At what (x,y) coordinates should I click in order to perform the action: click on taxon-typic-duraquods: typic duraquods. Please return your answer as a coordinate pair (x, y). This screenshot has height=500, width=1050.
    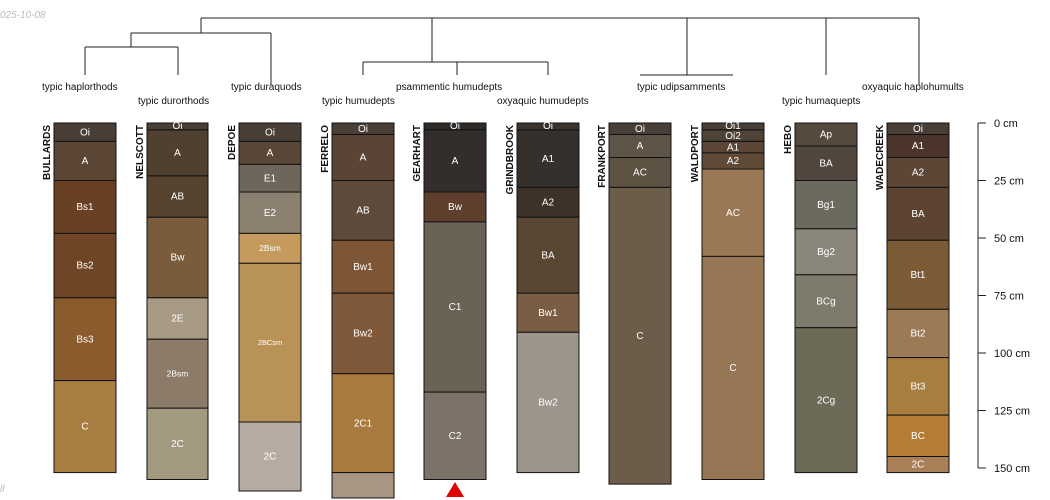
    Looking at the image, I should click on (266, 87).